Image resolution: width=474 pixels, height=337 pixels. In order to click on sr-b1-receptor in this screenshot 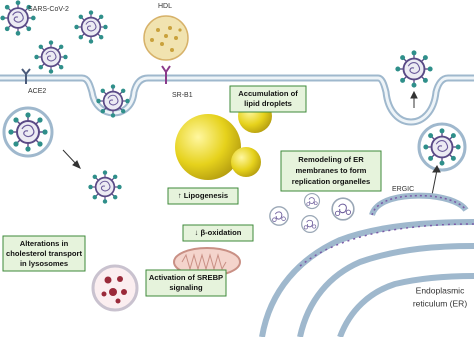, I will do `click(166, 74)`.